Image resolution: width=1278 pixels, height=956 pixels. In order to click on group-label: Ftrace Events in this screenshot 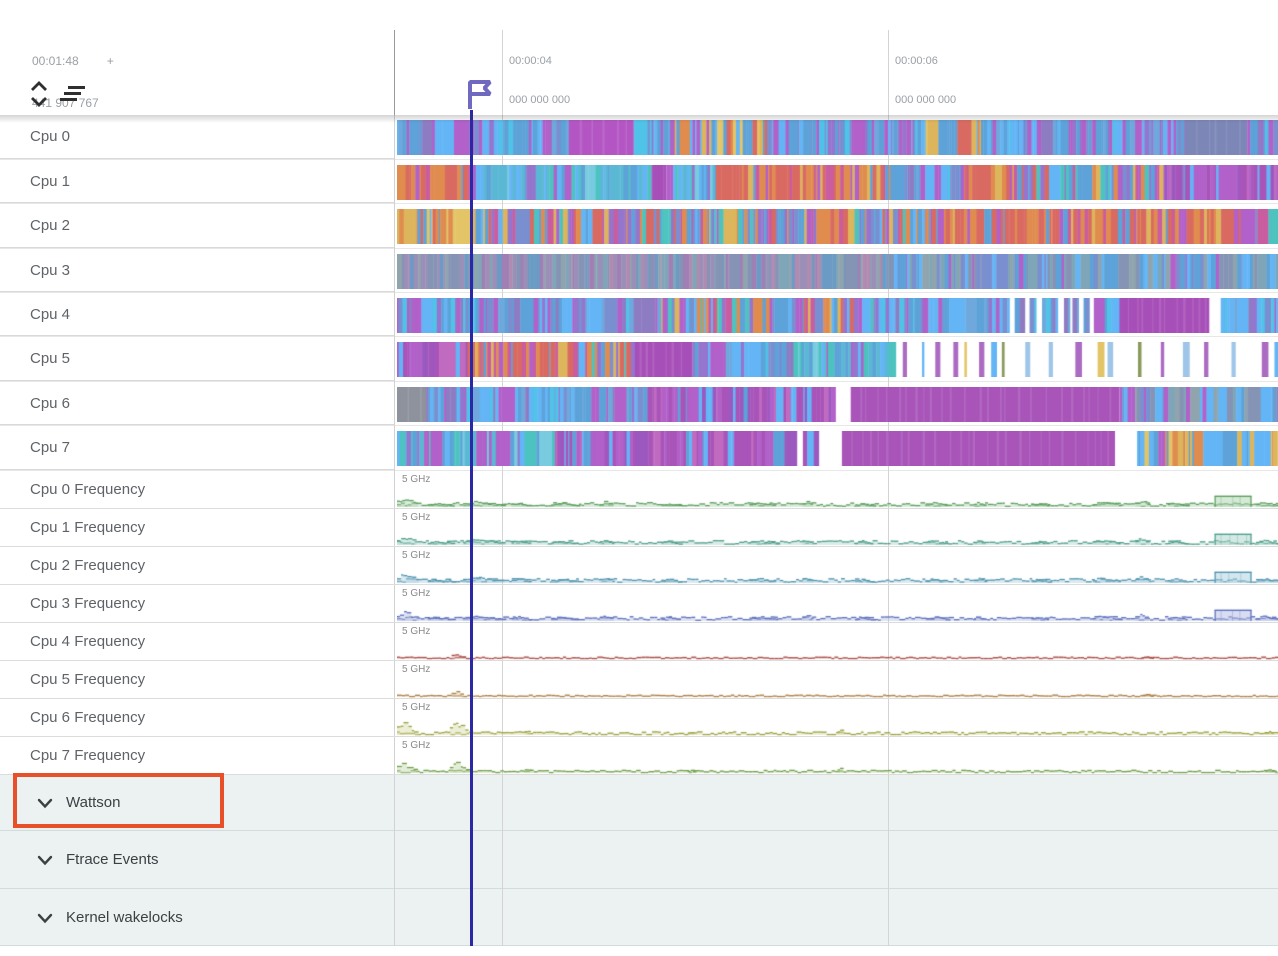, I will do `click(112, 859)`.